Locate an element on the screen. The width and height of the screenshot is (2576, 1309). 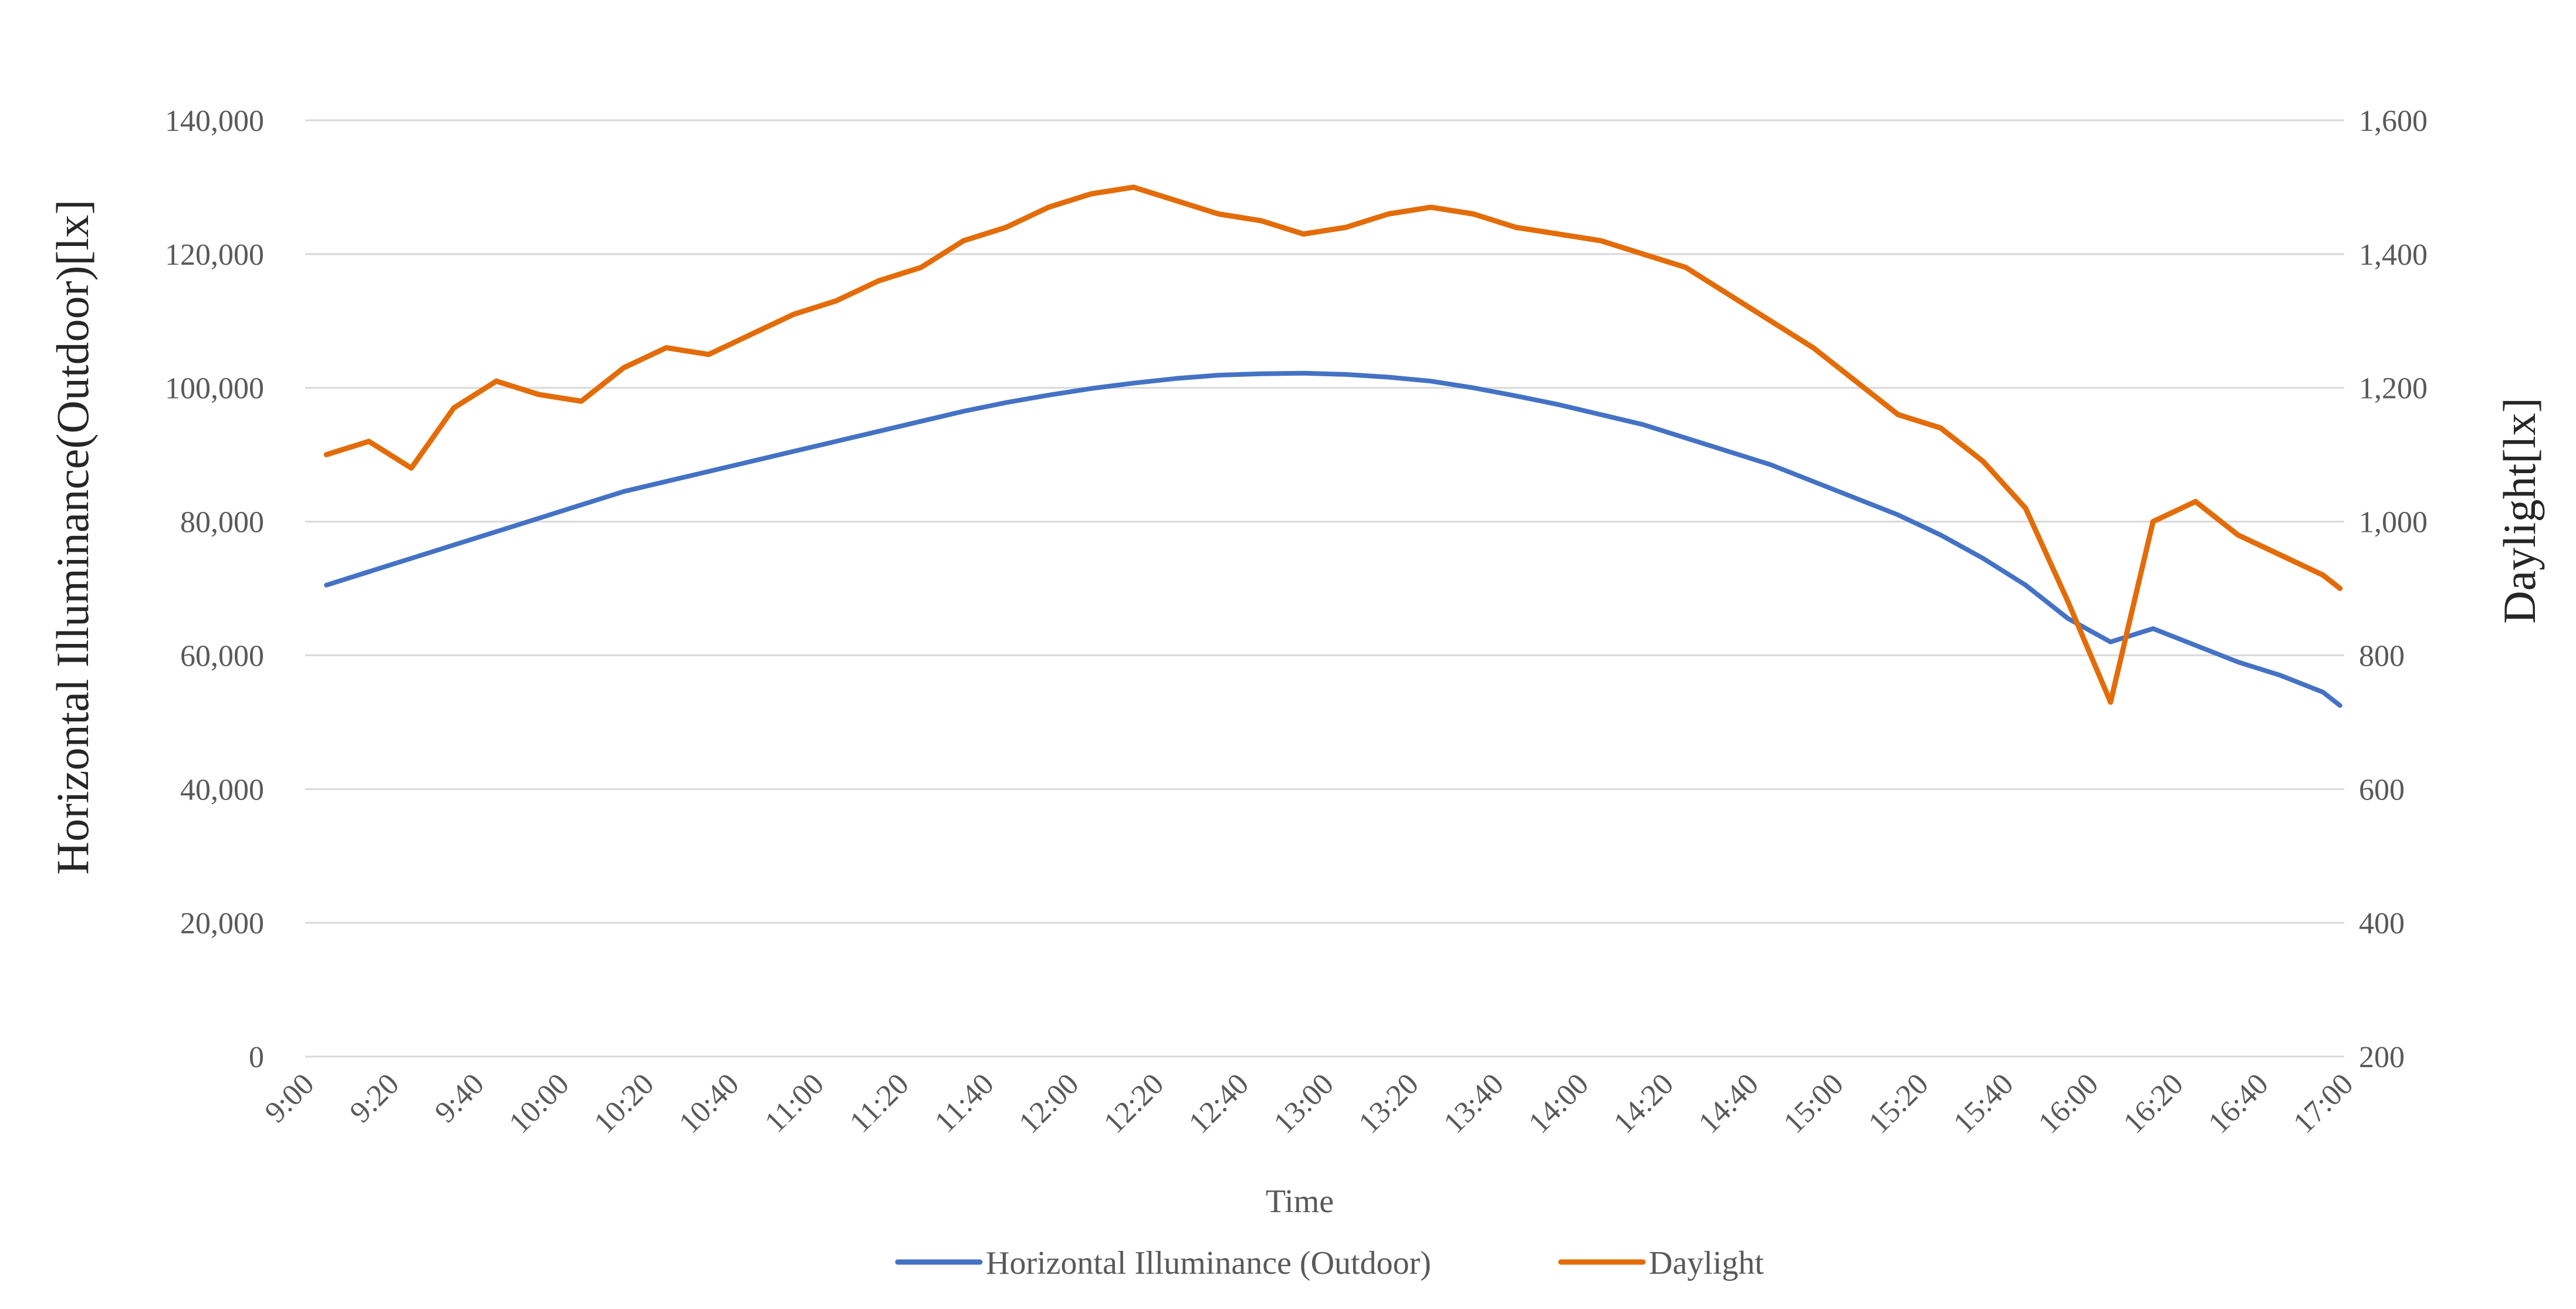
y-tick-label: 80,000 is located at coordinates (222, 522).